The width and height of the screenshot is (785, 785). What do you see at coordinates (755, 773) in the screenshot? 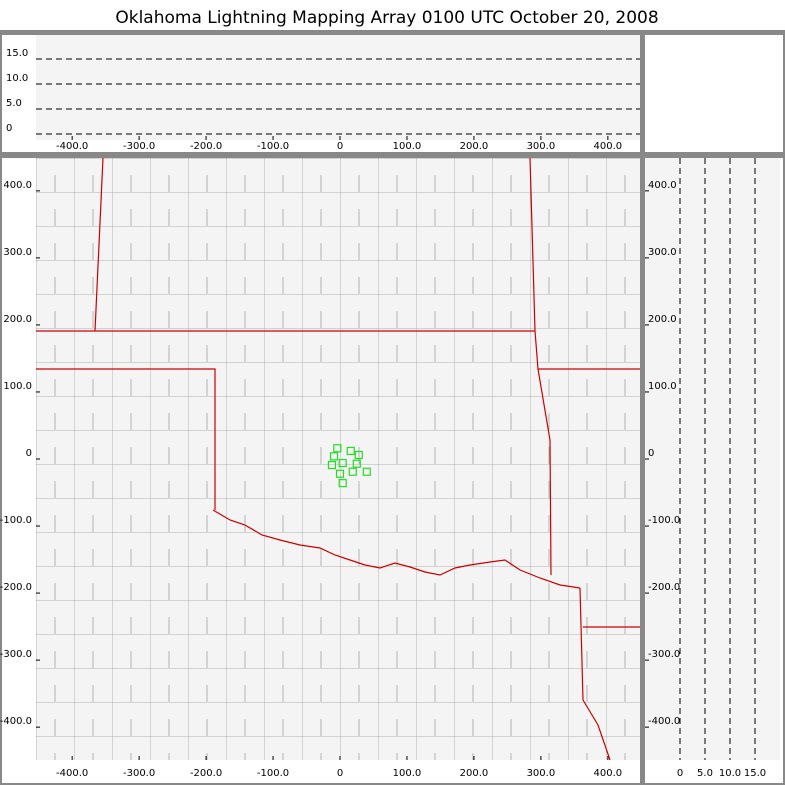
I see `x-tick-label: 15.0` at bounding box center [755, 773].